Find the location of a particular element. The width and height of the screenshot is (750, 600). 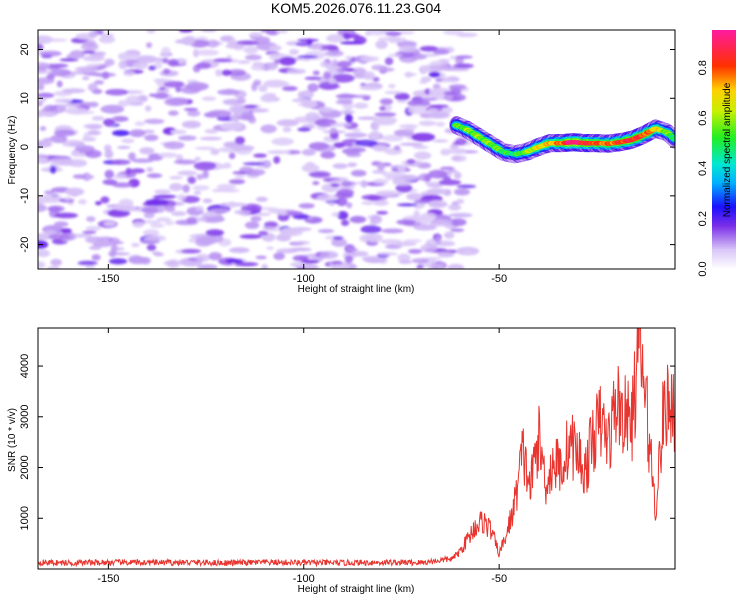

colorbar-tick-label: 0.2 is located at coordinates (703, 218).